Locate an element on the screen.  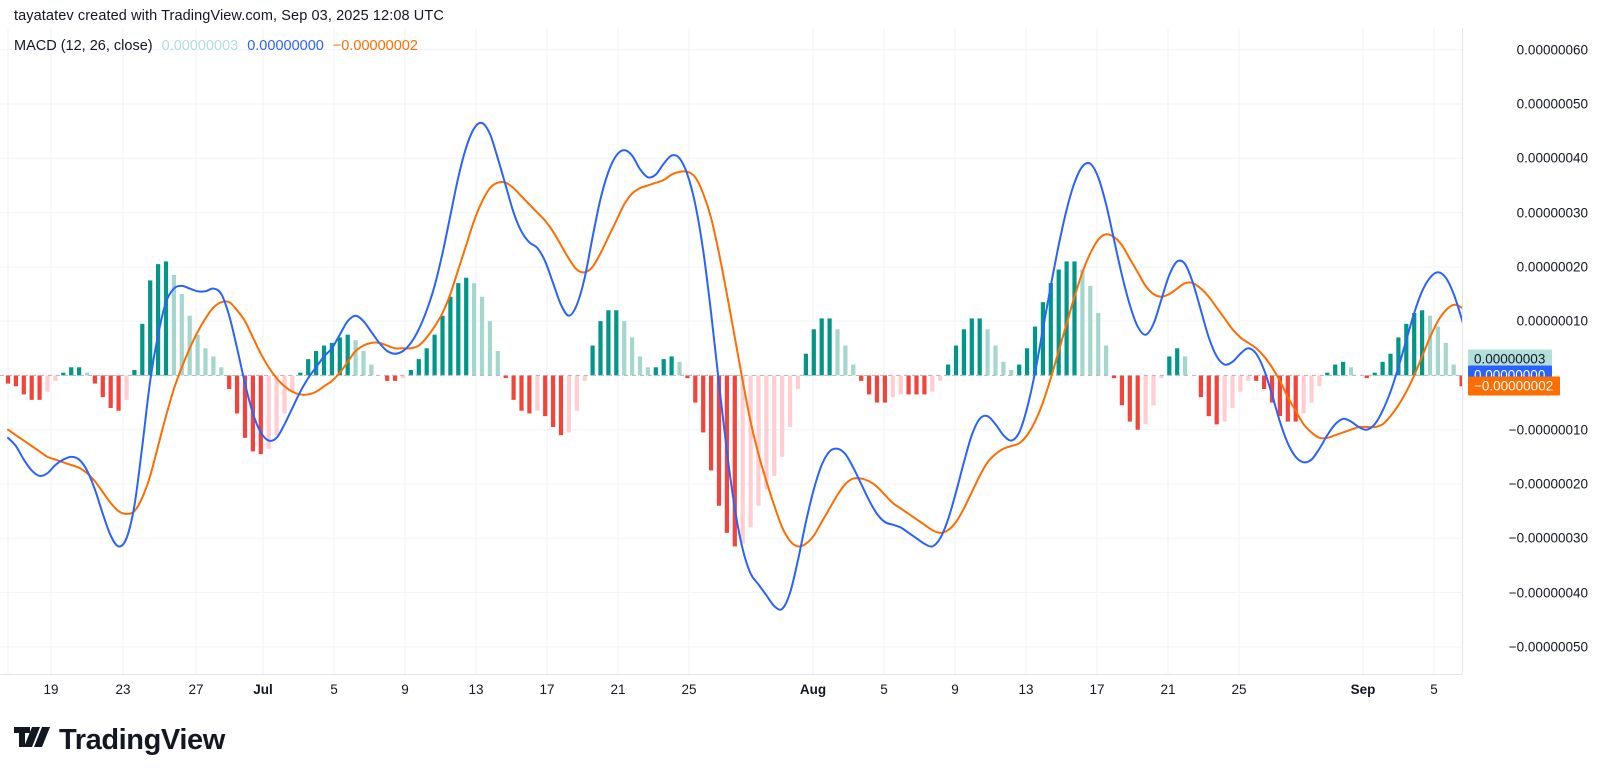
tradingview-logo: TradingView is located at coordinates (119, 740).